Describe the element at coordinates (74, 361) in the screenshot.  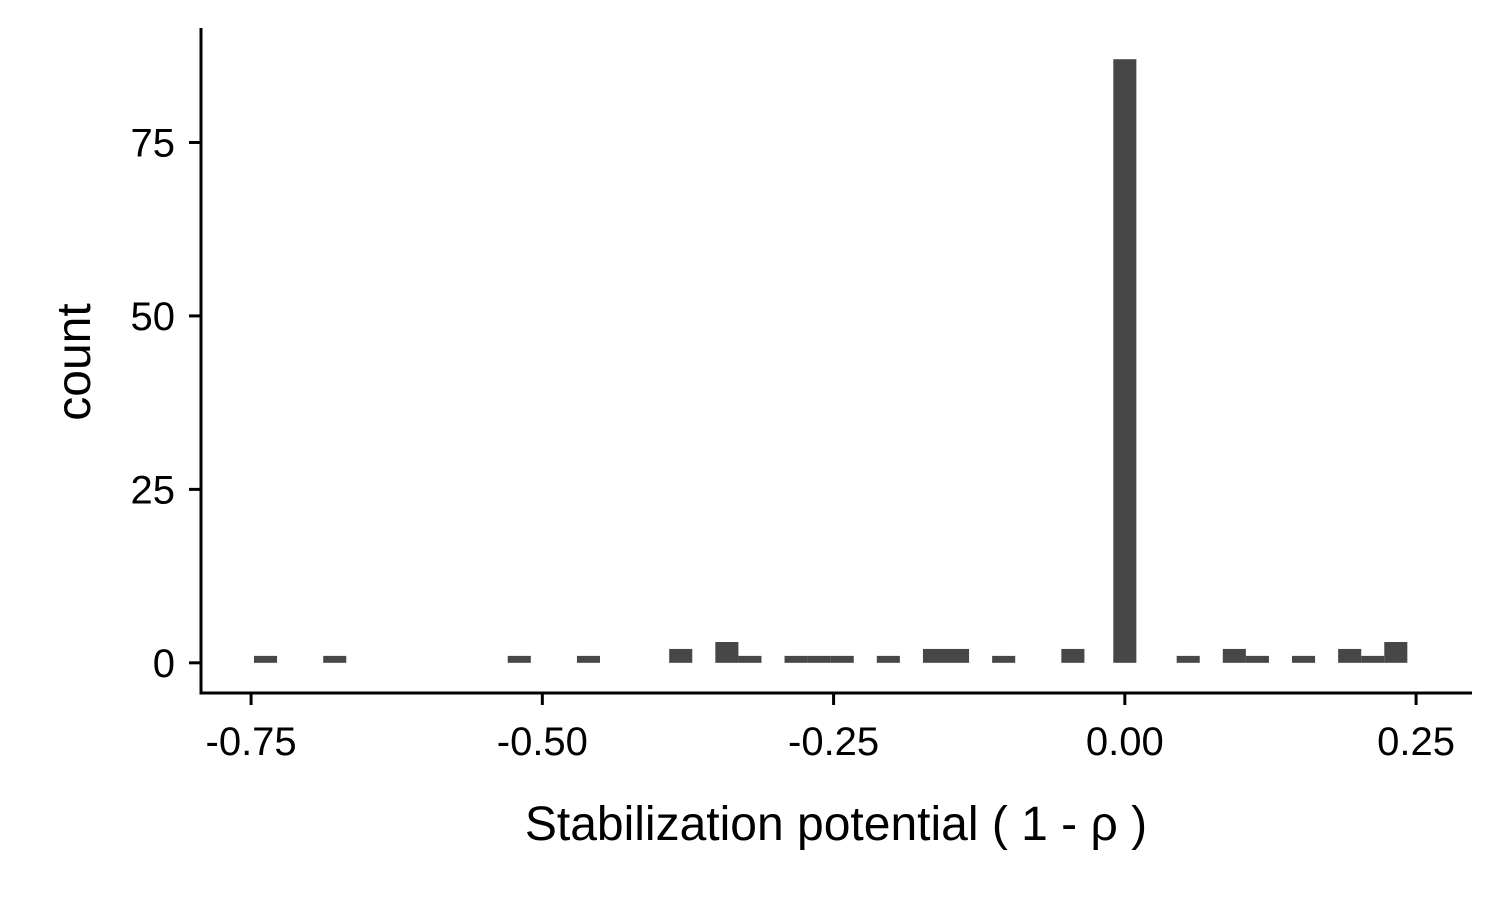
I see `y-axis-title: count` at that location.